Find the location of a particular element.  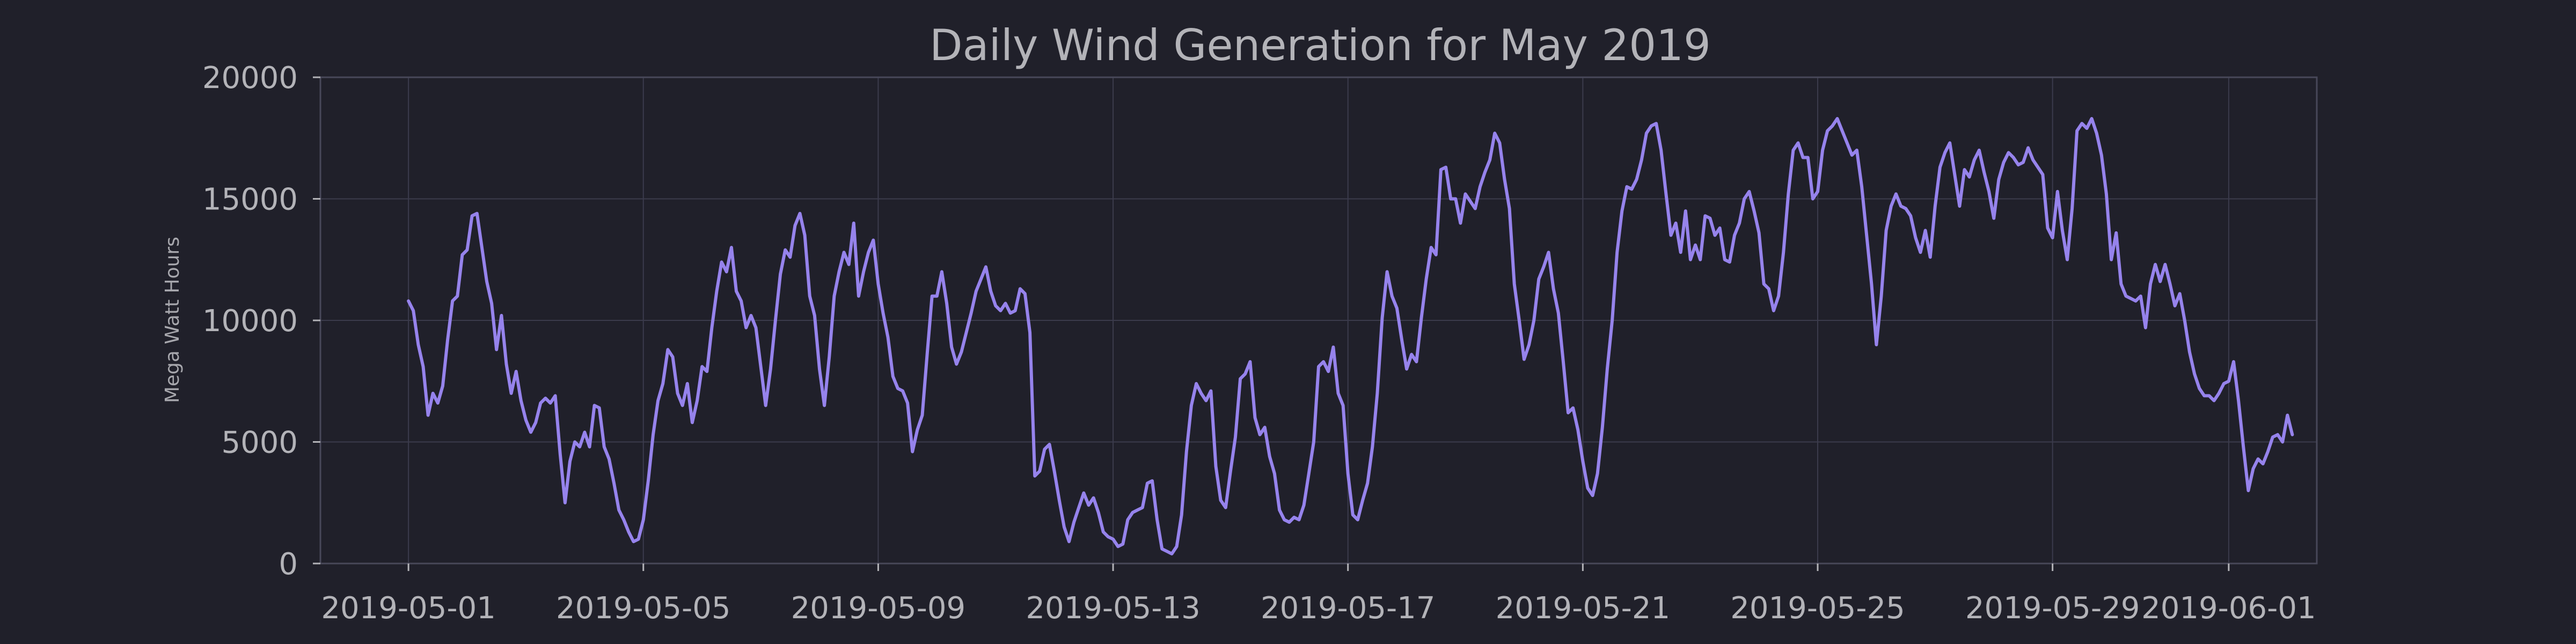

x-tick-label-2019-06-01: 2019-06-01 is located at coordinates (2228, 608).